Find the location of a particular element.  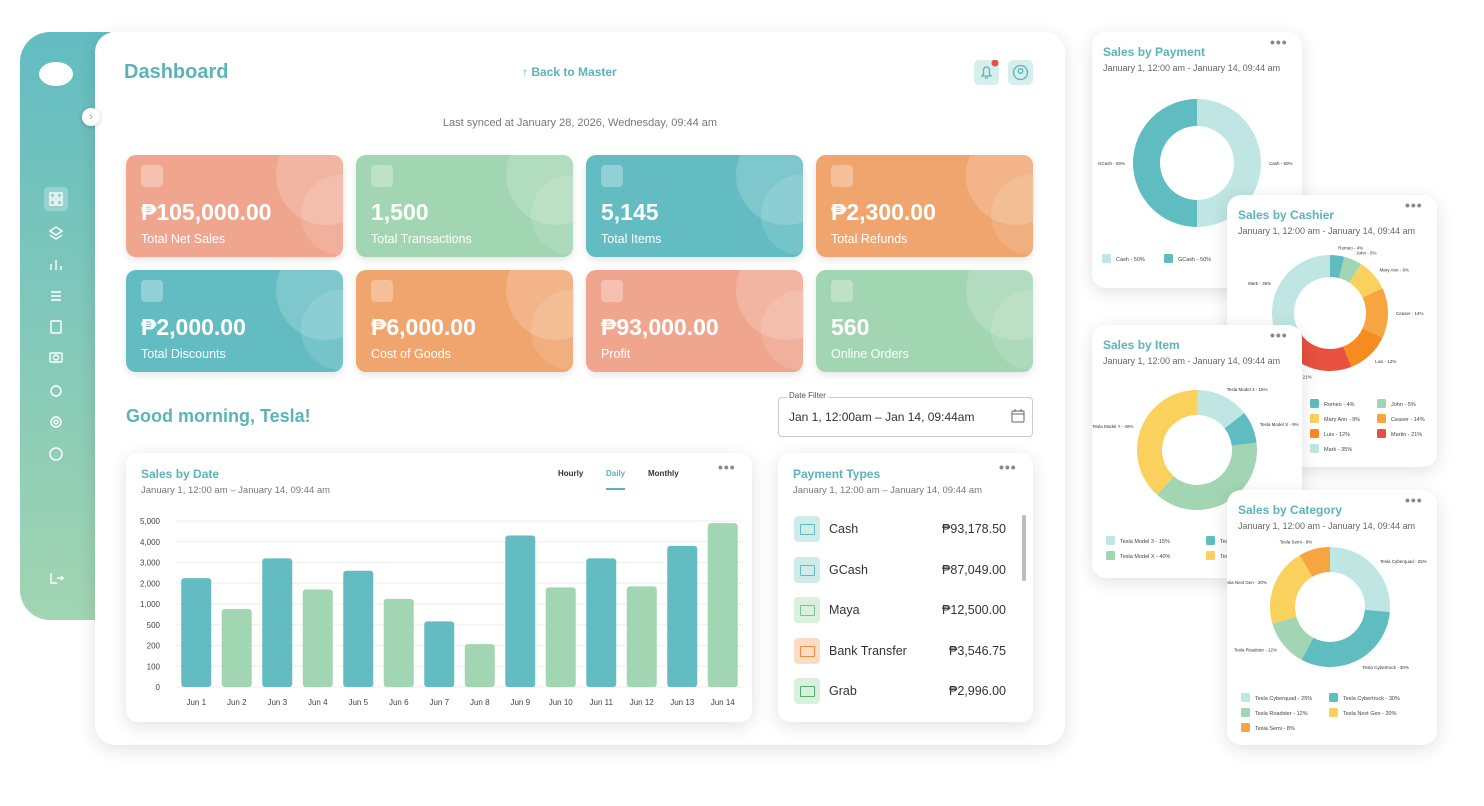

x-tick-label: Jun 10 is located at coordinates (561, 702).